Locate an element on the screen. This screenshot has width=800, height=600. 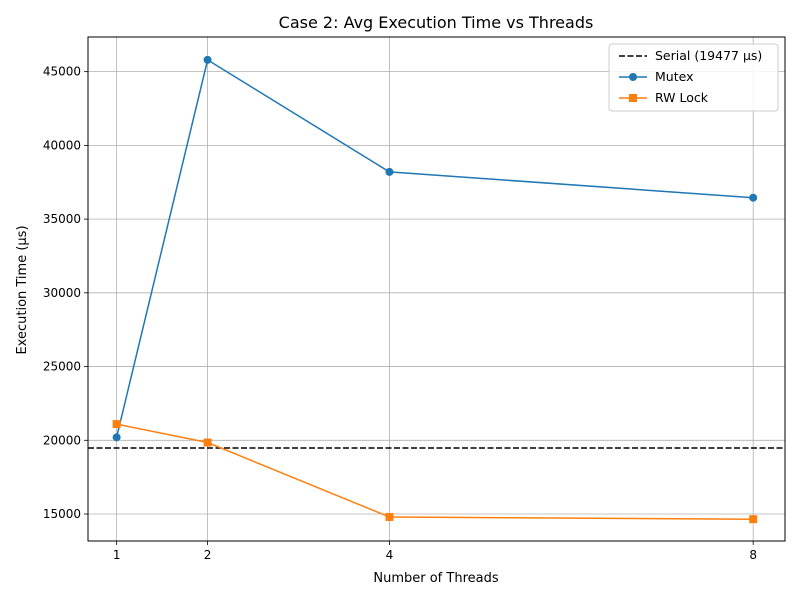
legend: Serial (19477 µs) Mutex RW Lock is located at coordinates (693, 77).